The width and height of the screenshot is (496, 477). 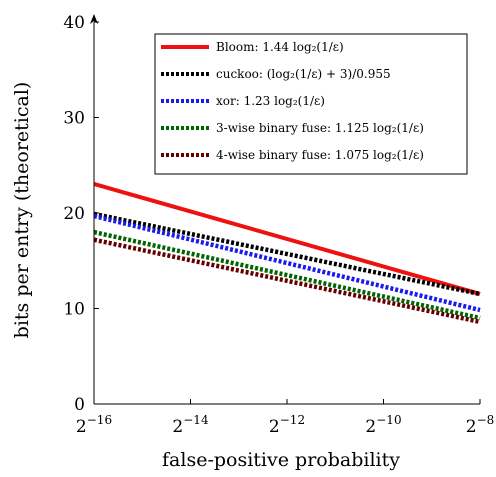 I want to click on x-tick-label: 2−14, so click(x=190, y=425).